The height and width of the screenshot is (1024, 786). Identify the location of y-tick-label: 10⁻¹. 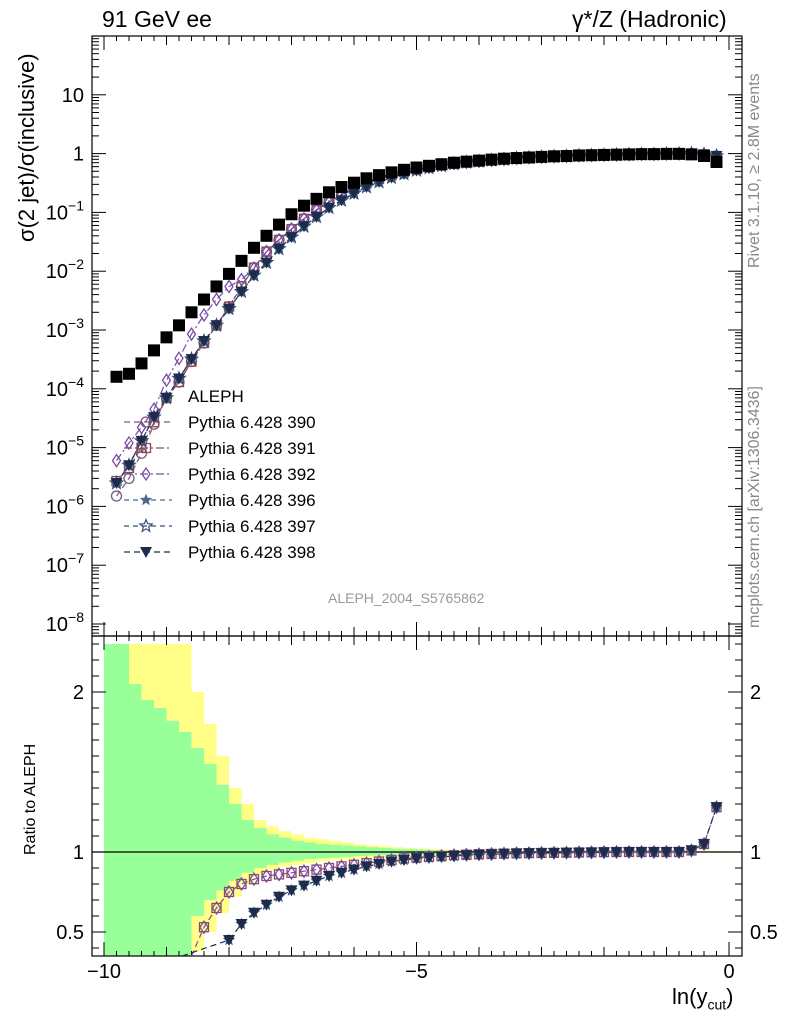
(65, 210).